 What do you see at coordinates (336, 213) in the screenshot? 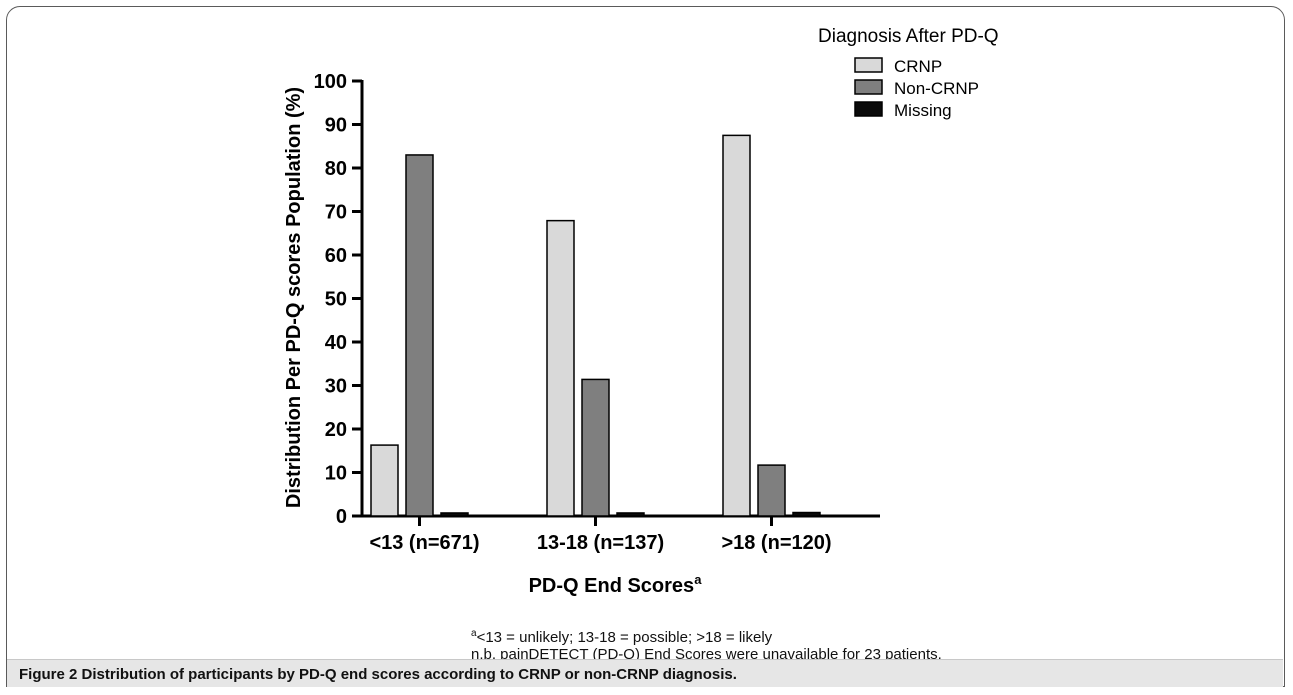
I see `y-tick-label: 70` at bounding box center [336, 213].